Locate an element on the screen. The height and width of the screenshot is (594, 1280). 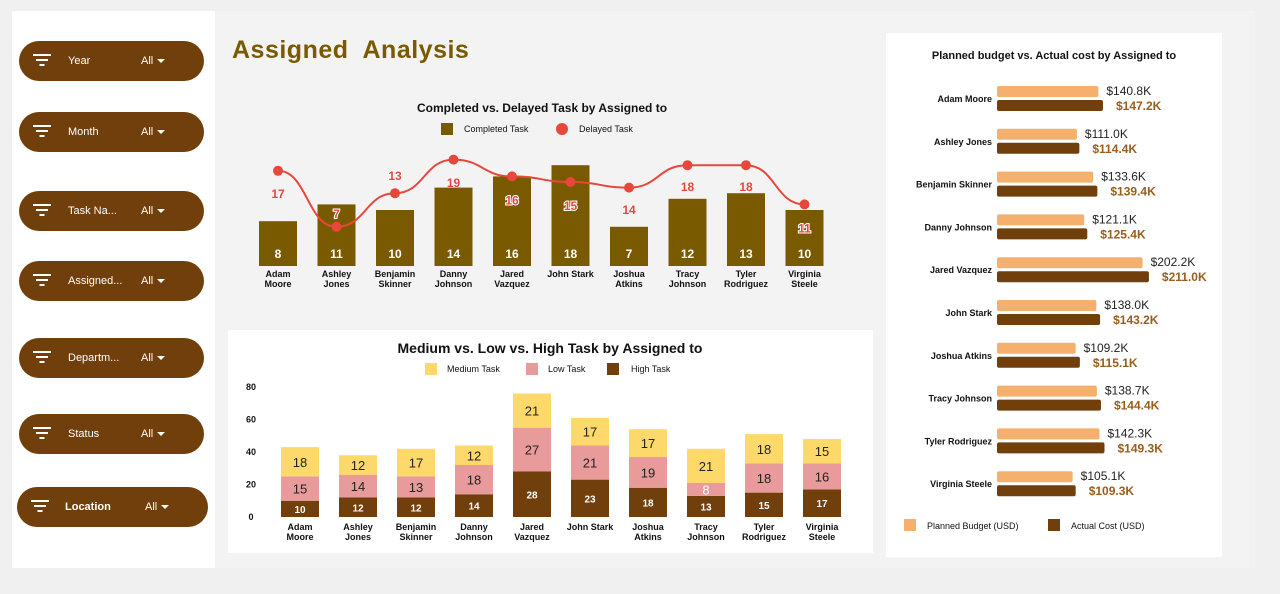
planned-data-label: $202.2K is located at coordinates (1173, 262).